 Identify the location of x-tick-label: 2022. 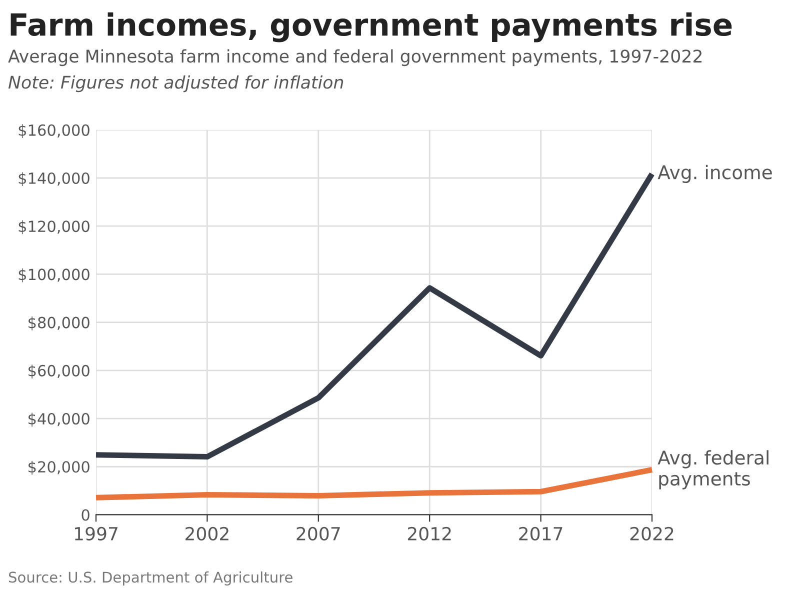
(652, 533).